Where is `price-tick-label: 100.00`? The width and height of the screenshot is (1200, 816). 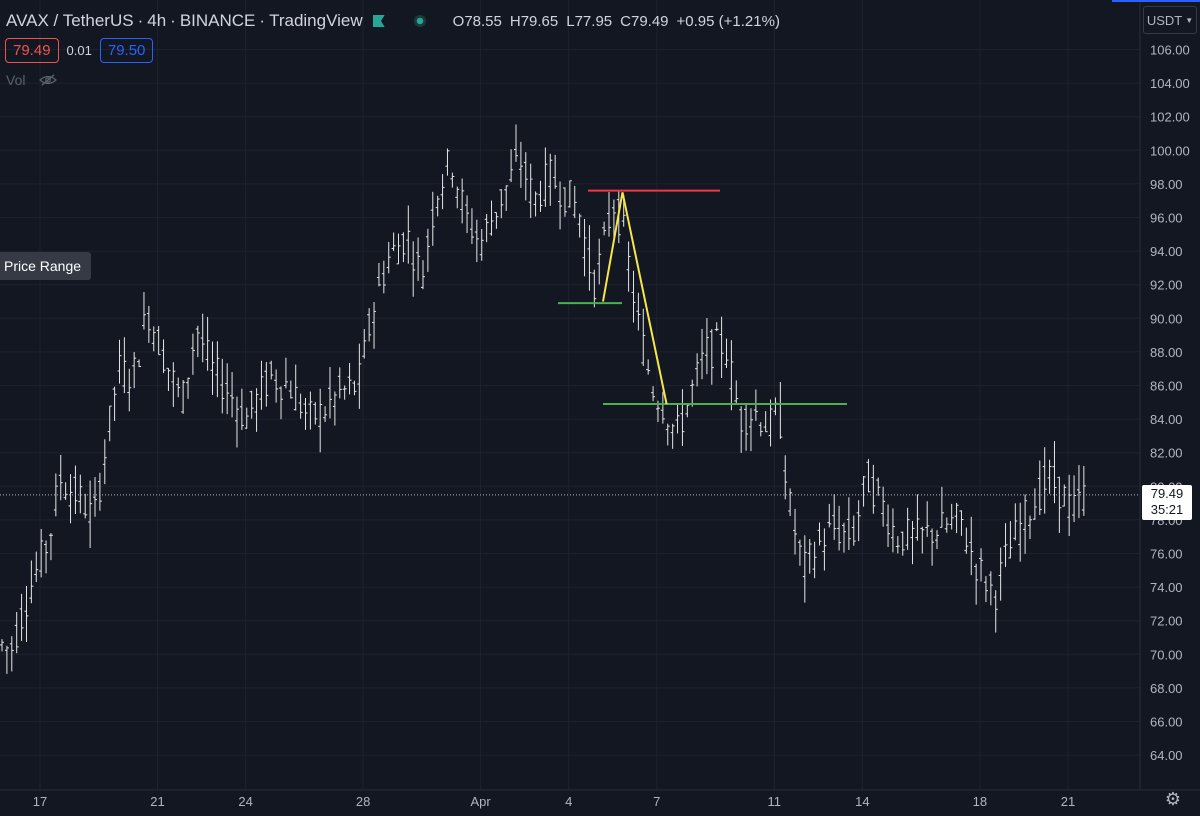 price-tick-label: 100.00 is located at coordinates (1170, 150).